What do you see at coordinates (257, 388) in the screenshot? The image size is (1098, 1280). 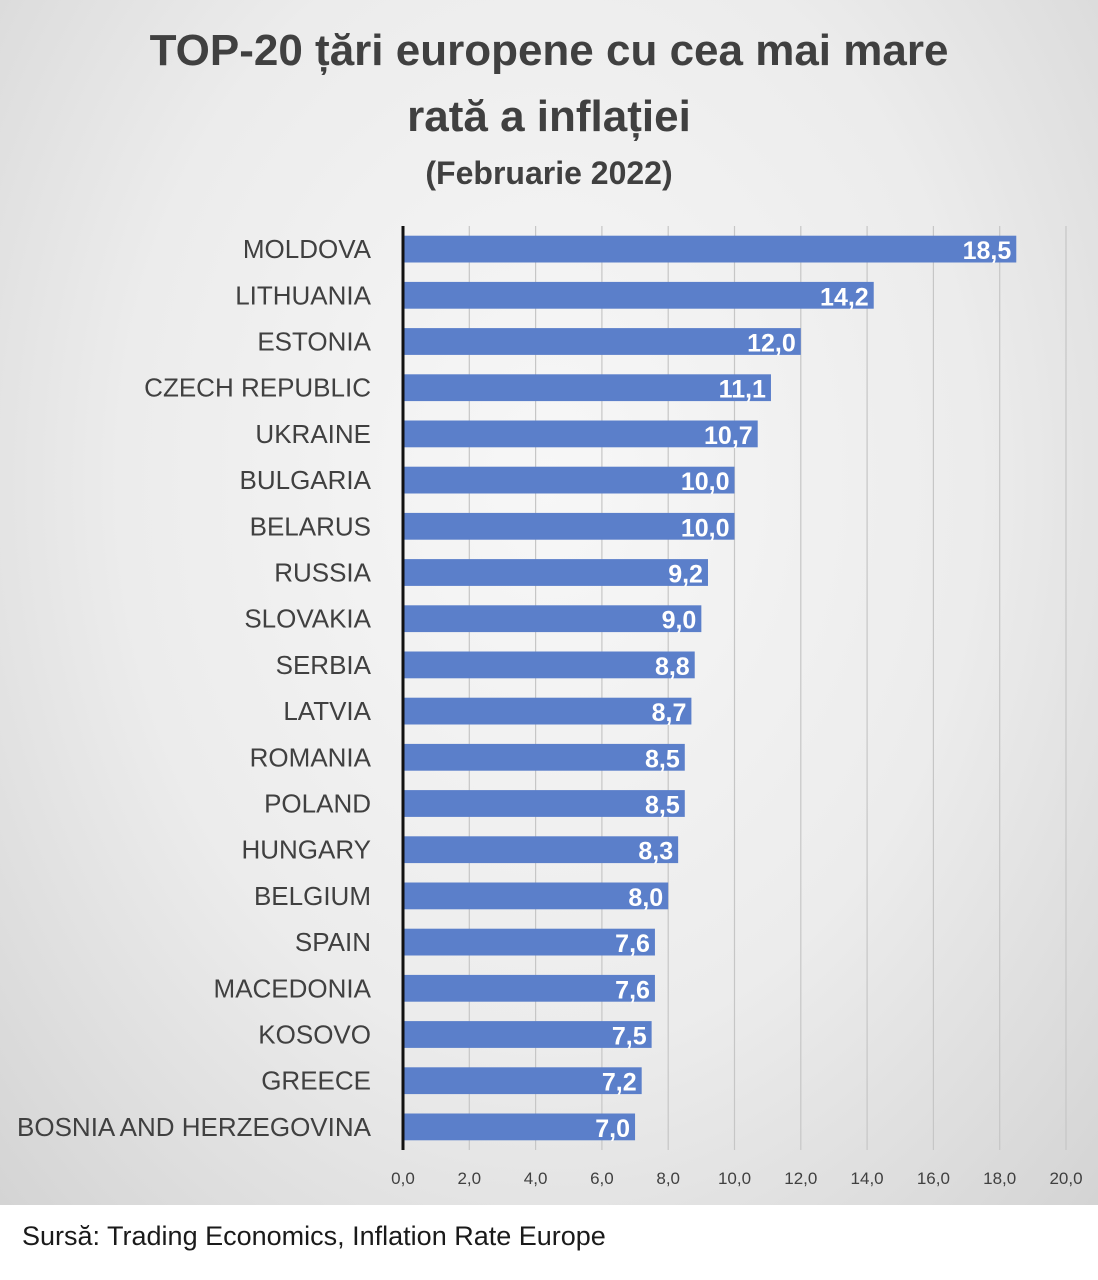 I see `category-label: CZECH REPUBLIC` at bounding box center [257, 388].